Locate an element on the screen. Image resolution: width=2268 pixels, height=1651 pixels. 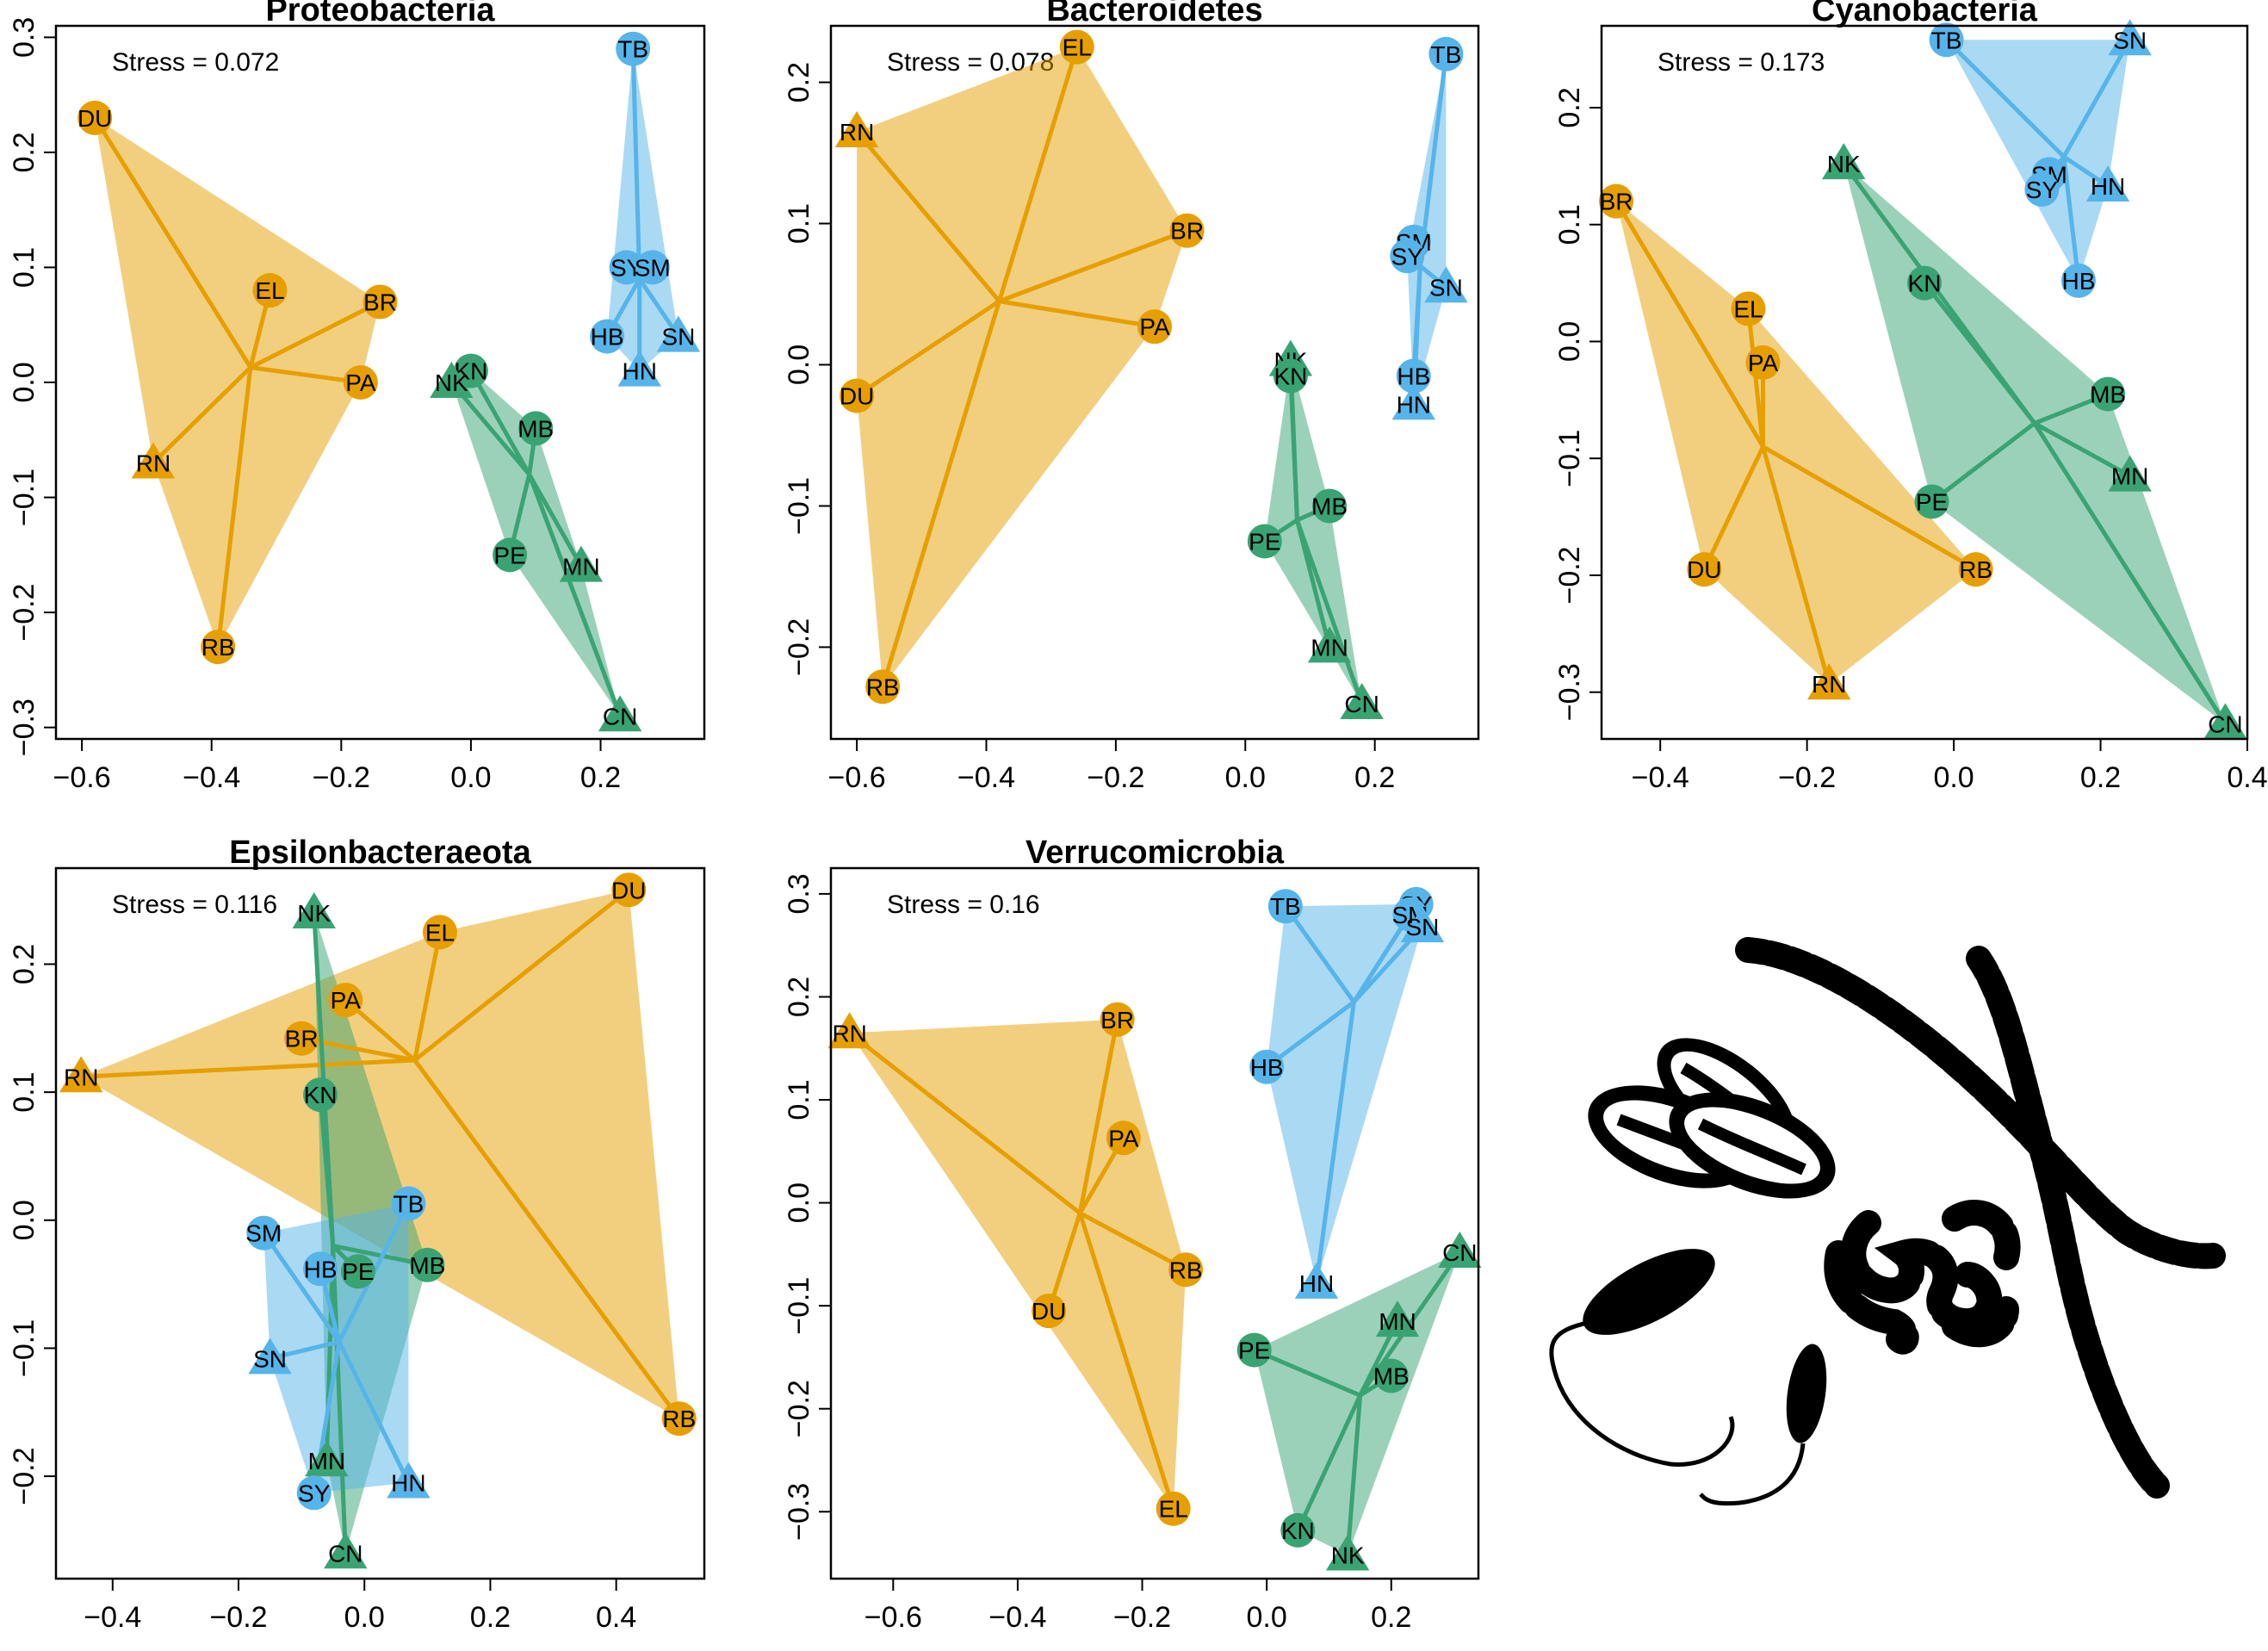
plot-frame is located at coordinates (1924, 382).